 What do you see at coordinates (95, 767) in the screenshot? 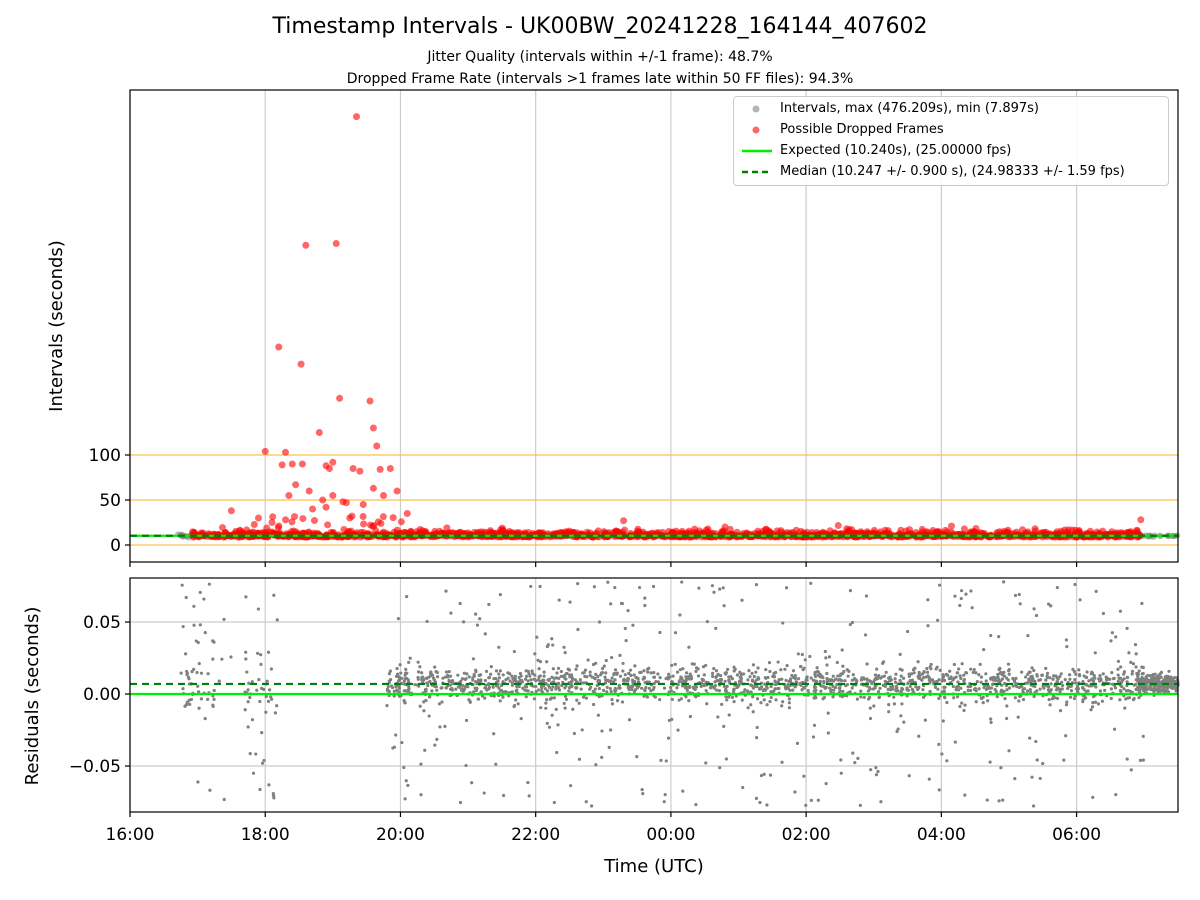
I see `y-tick-label: −0.05` at bounding box center [95, 767].